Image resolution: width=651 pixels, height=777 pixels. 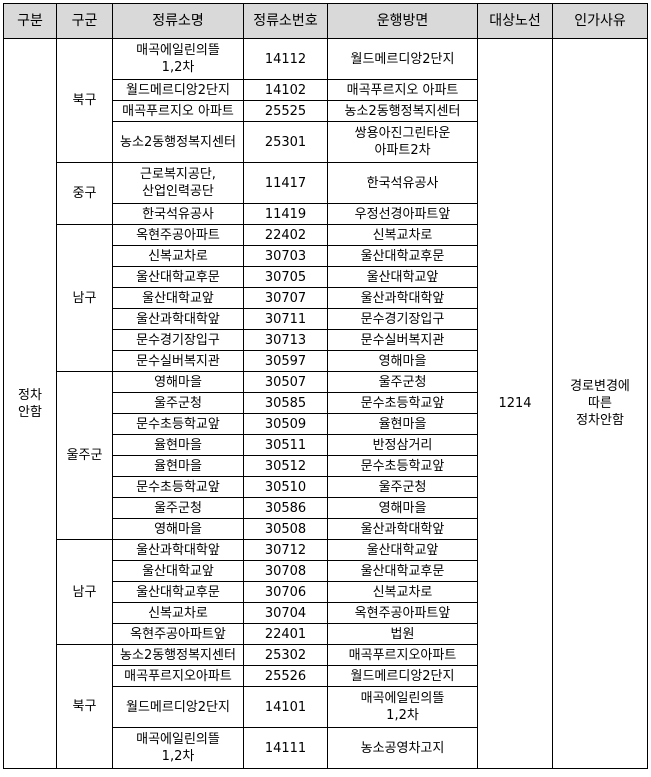 I want to click on stop-number: 30708, so click(x=285, y=571).